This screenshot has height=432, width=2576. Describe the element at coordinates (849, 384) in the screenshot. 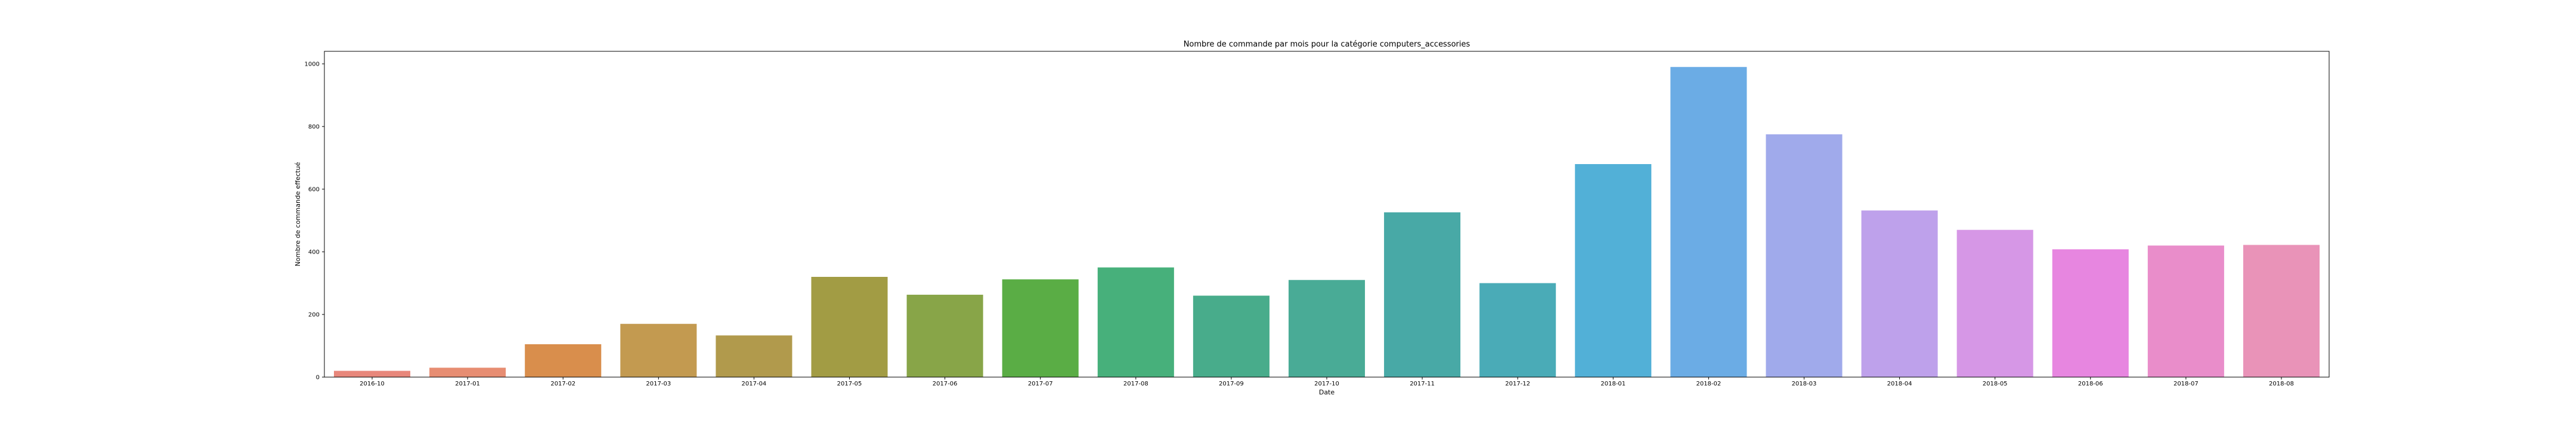

I see `x-tick-label: 2017-05` at that location.